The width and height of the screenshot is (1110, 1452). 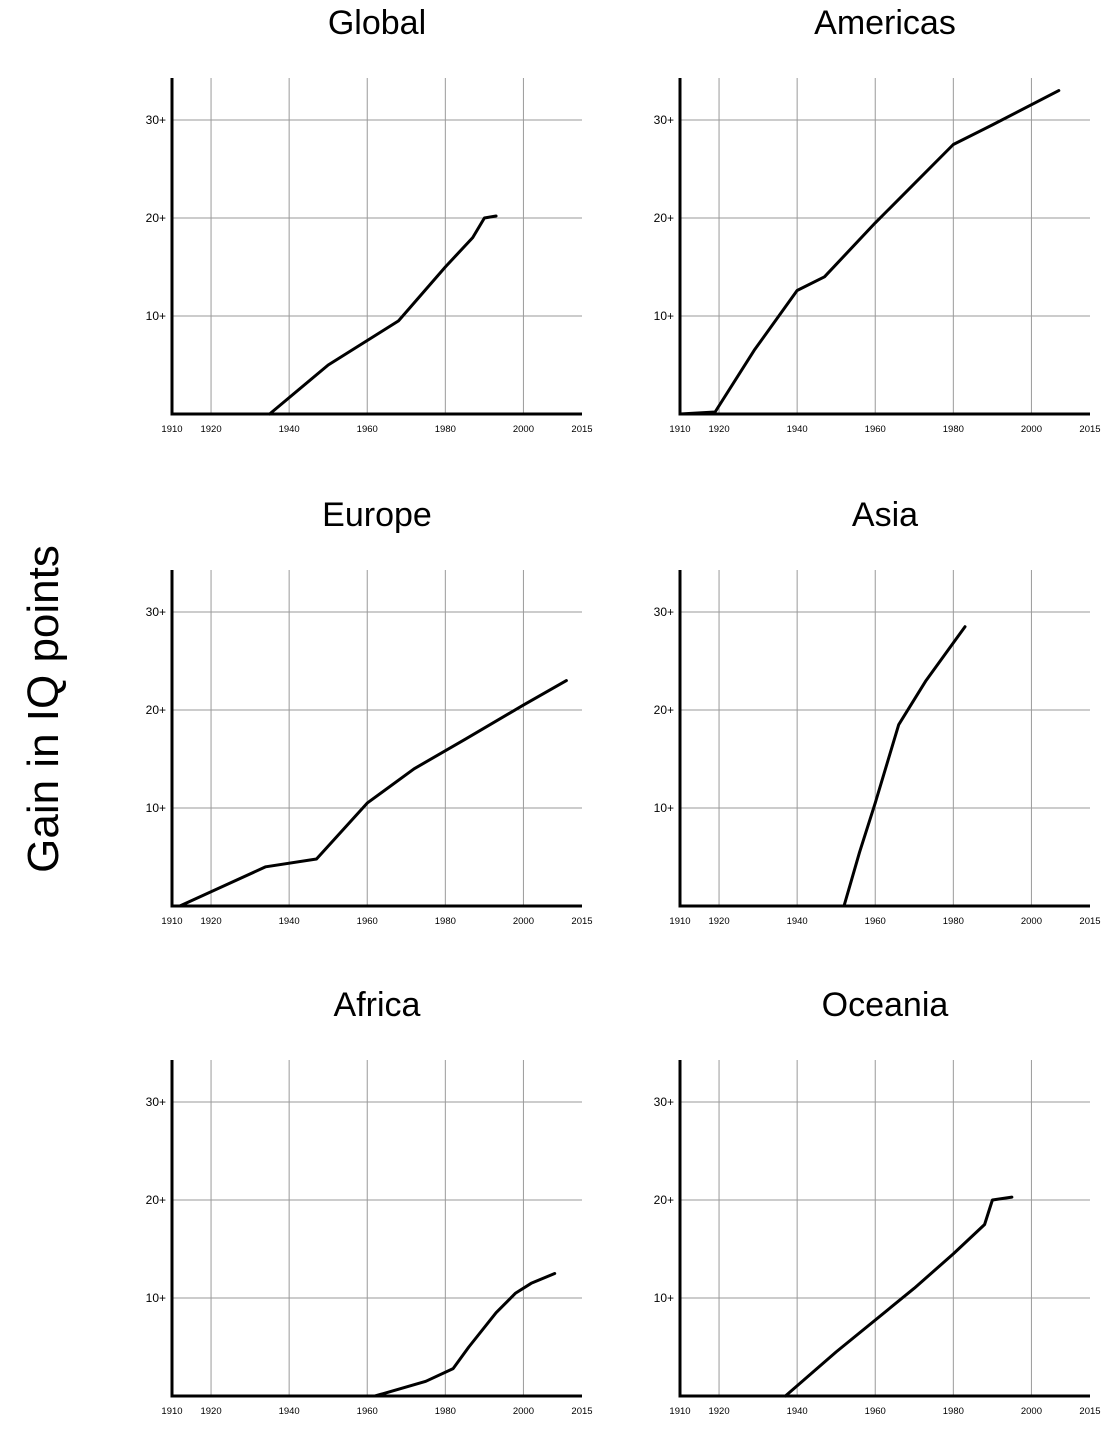 What do you see at coordinates (377, 1005) in the screenshot?
I see `chart-title: Africa` at bounding box center [377, 1005].